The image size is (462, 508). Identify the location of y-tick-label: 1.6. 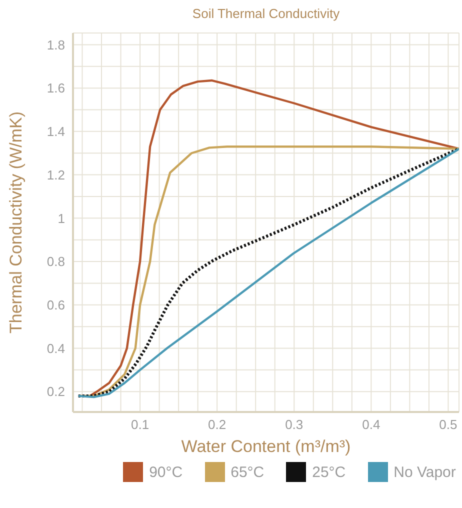
(55, 88).